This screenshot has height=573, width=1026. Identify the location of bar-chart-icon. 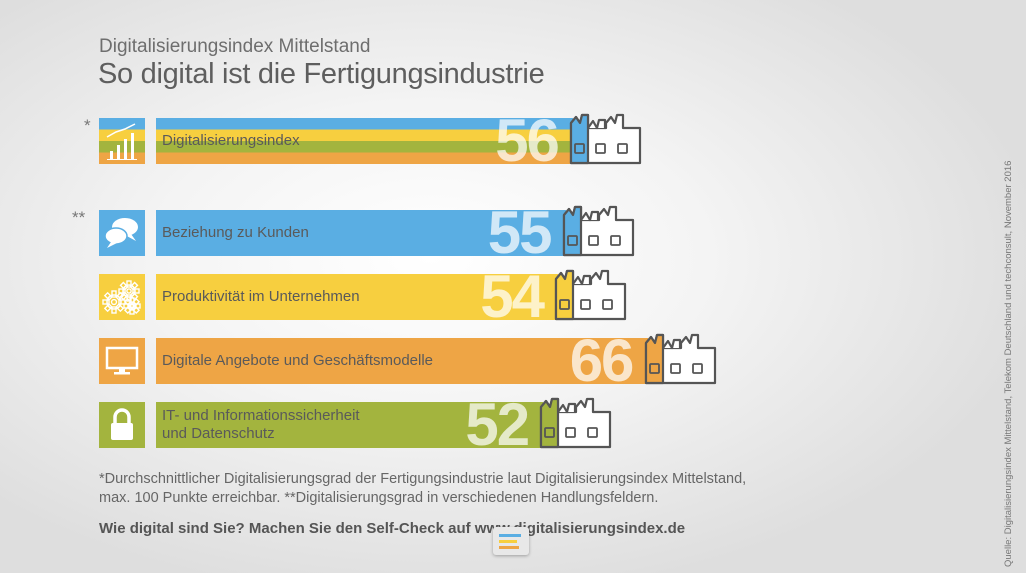
(122, 141).